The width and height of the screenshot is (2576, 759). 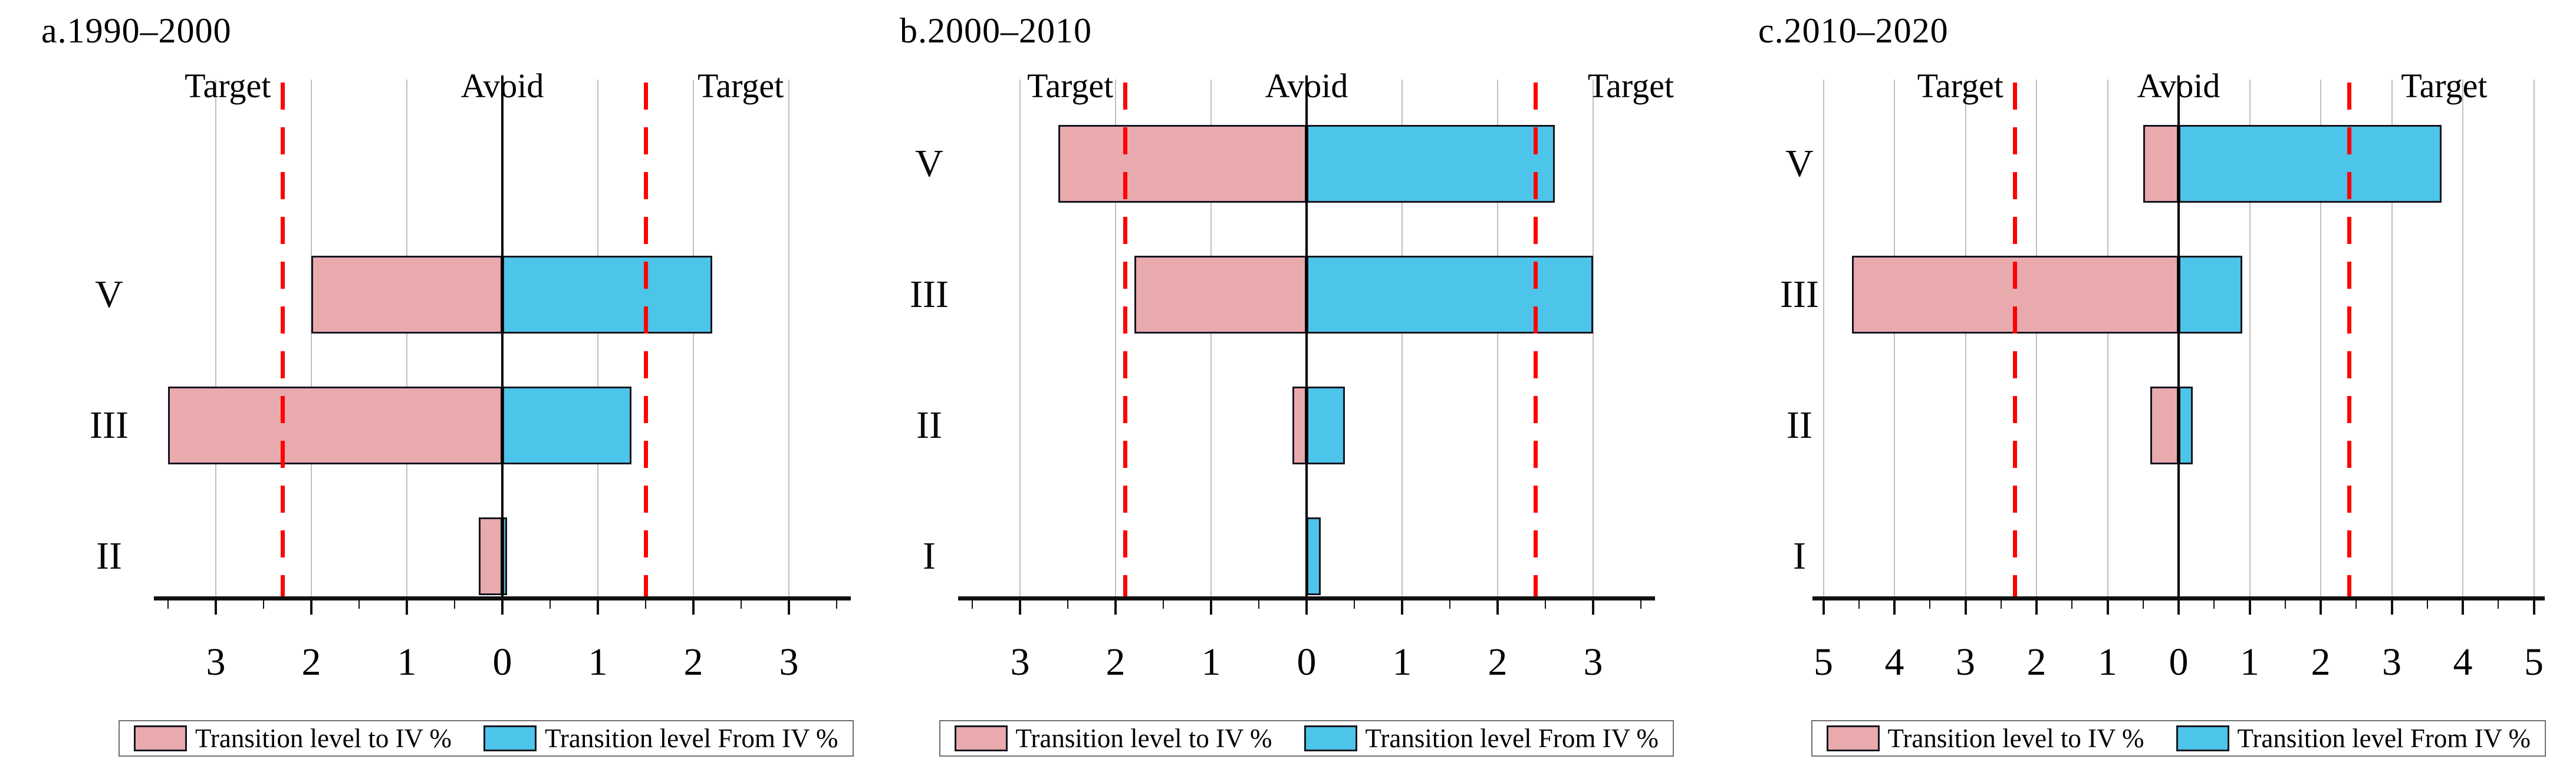 I want to click on avoid-label: Avoid, so click(x=2178, y=86).